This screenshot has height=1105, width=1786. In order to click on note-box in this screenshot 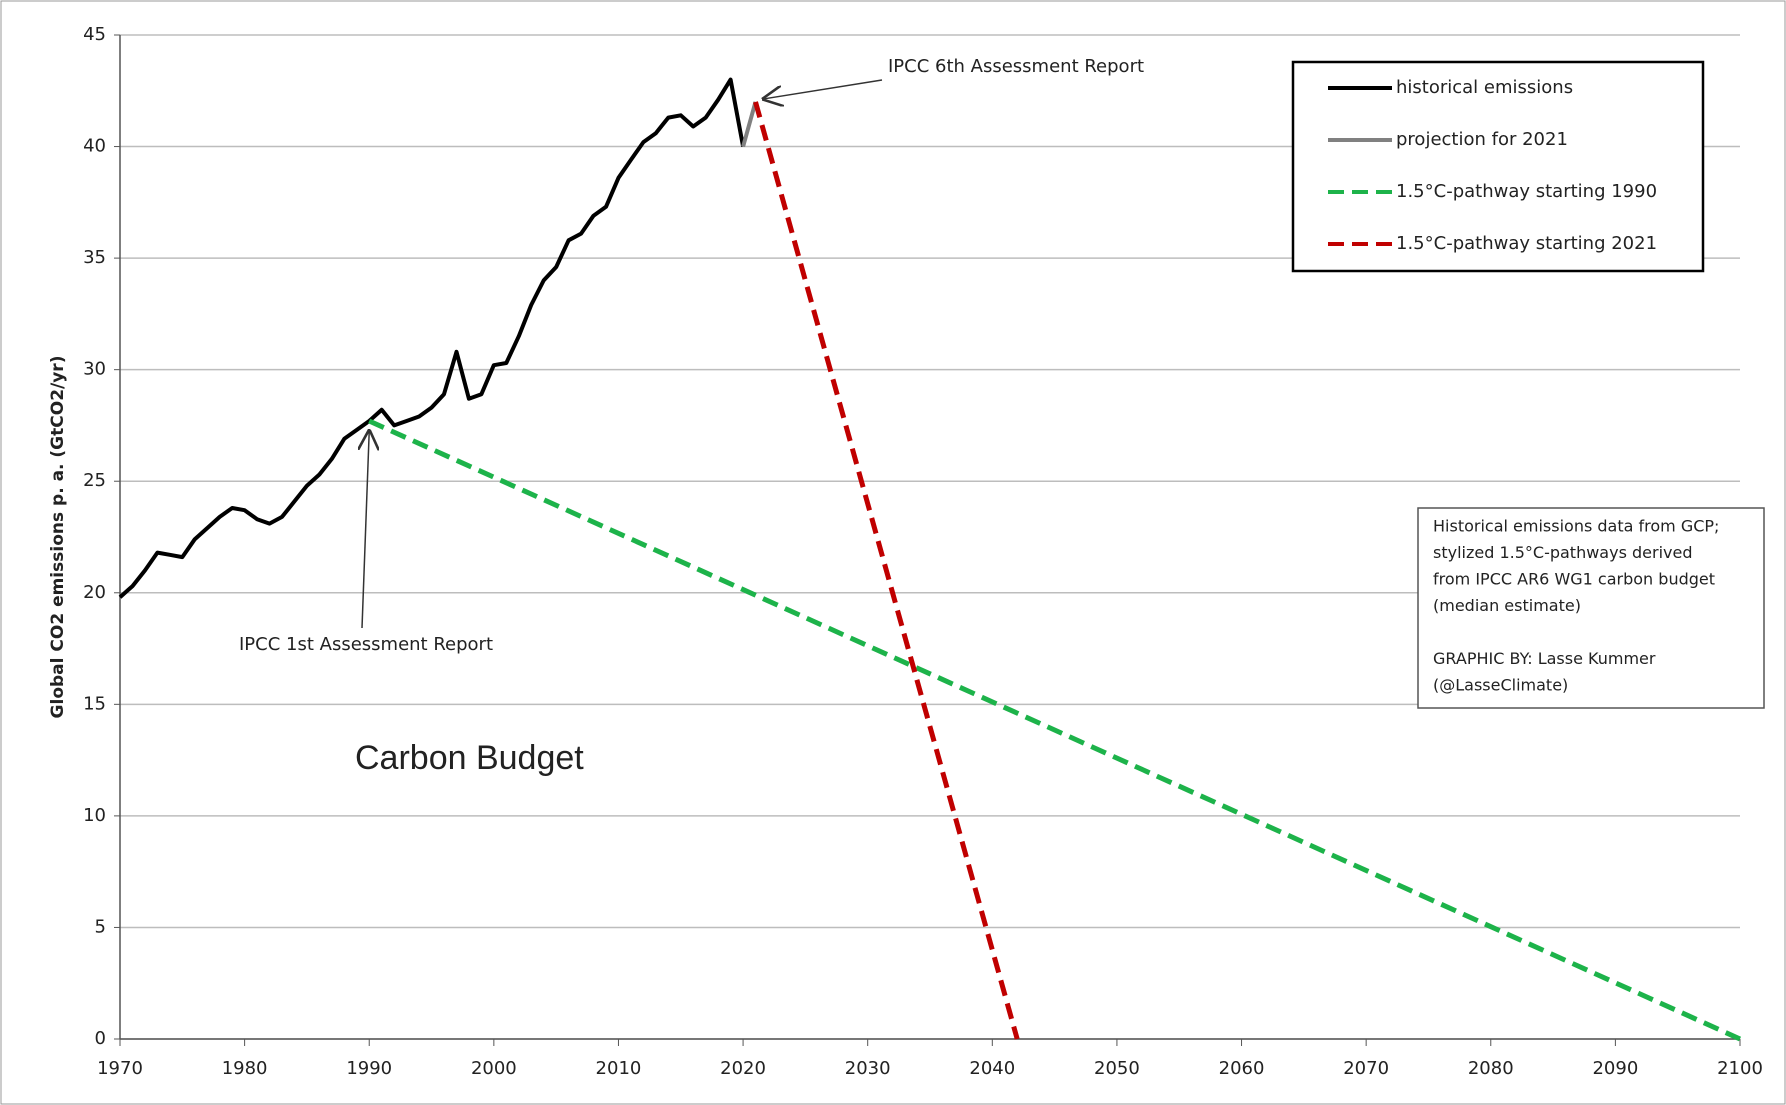, I will do `click(1591, 608)`.